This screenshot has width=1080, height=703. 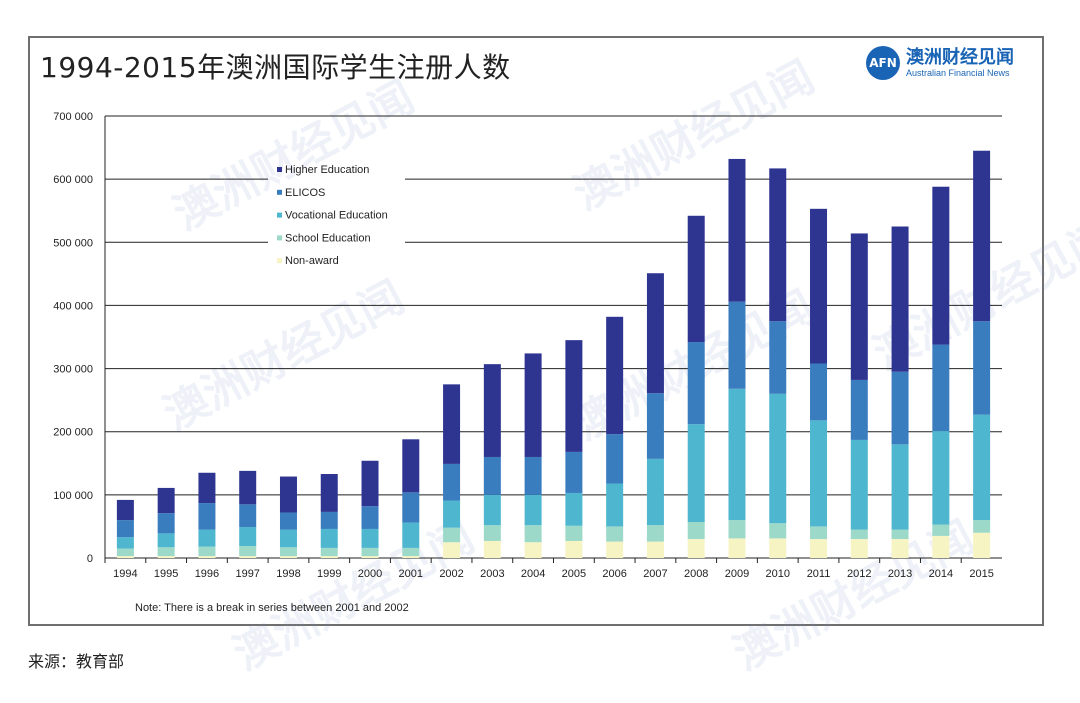 What do you see at coordinates (73, 496) in the screenshot?
I see `y-tick-label: 100 000` at bounding box center [73, 496].